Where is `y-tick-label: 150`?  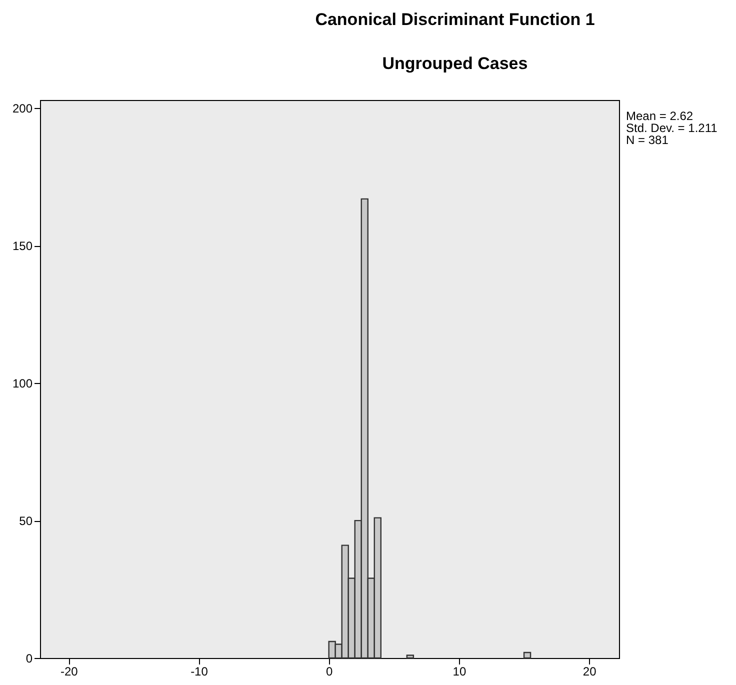 y-tick-label: 150 is located at coordinates (22, 246).